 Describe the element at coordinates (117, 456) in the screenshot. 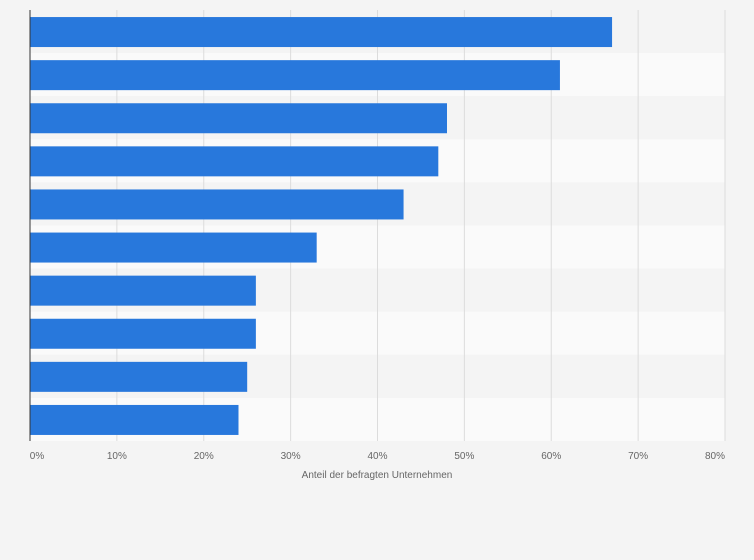

I see `x-tick-label: 10%` at that location.